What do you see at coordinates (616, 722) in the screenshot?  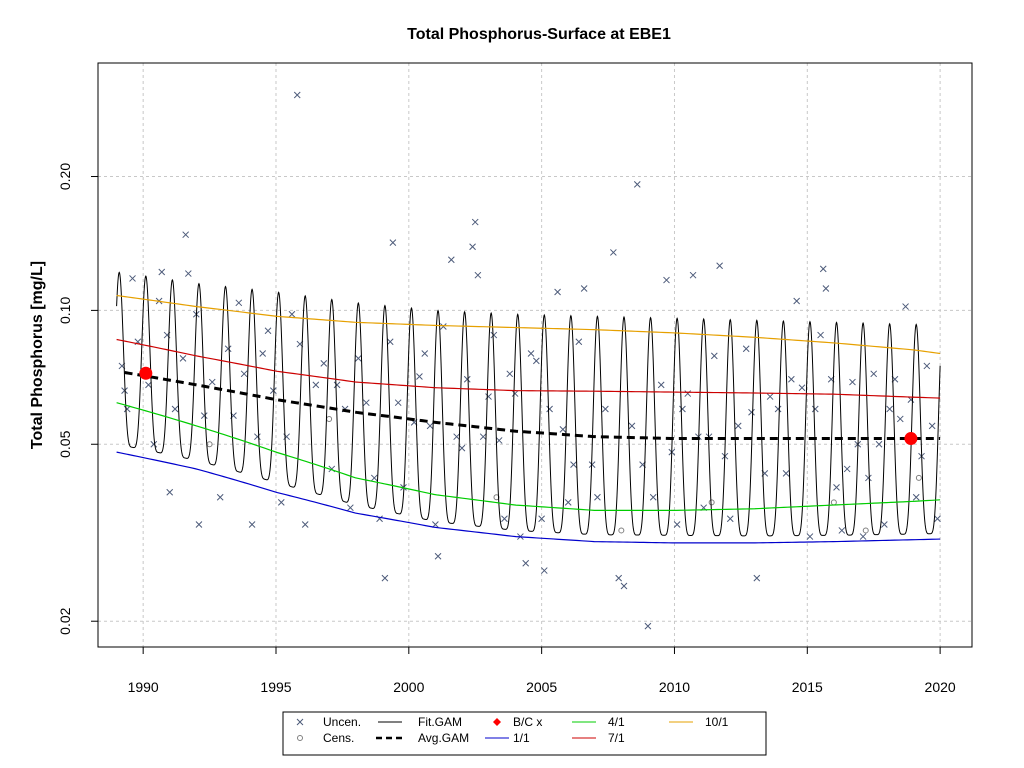 I see `legend-label: 4/1` at bounding box center [616, 722].